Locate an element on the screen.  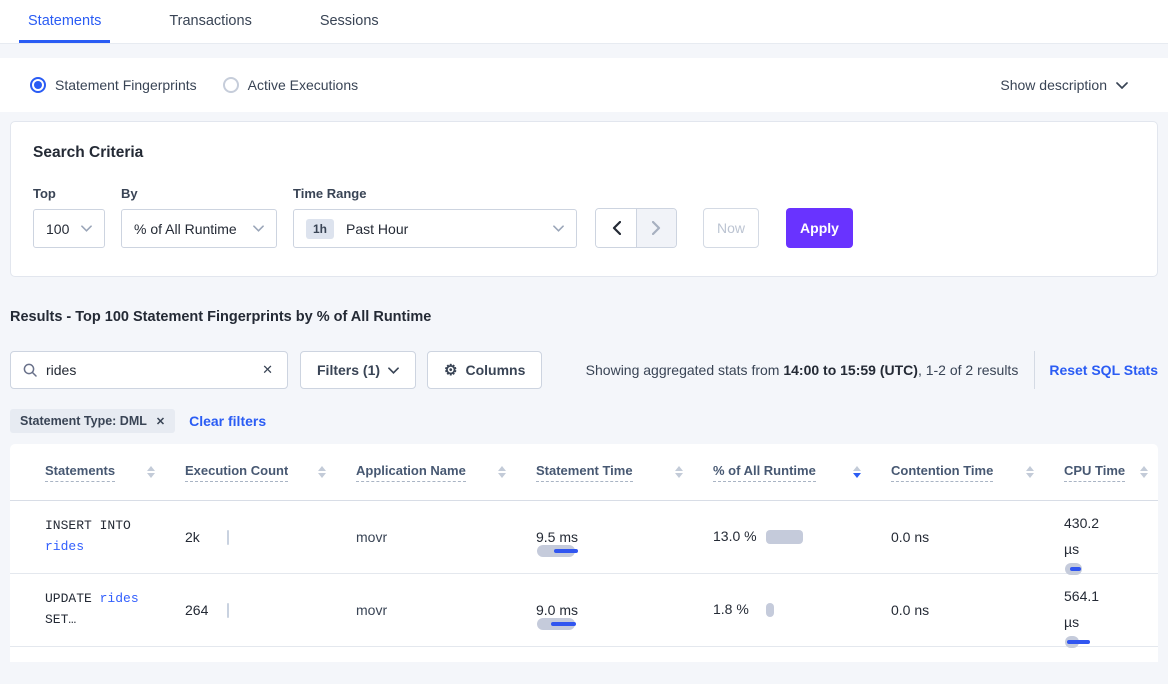
statement-keyword: INSERT INTO is located at coordinates (88, 526).